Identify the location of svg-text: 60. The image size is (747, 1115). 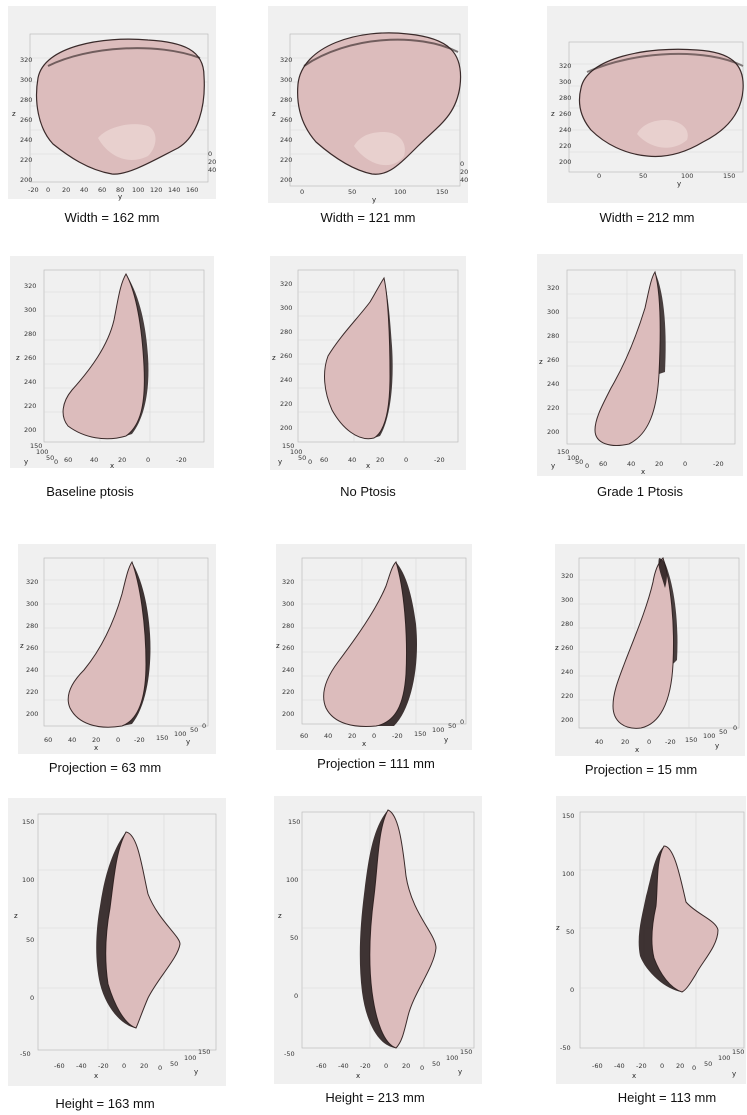
(324, 460).